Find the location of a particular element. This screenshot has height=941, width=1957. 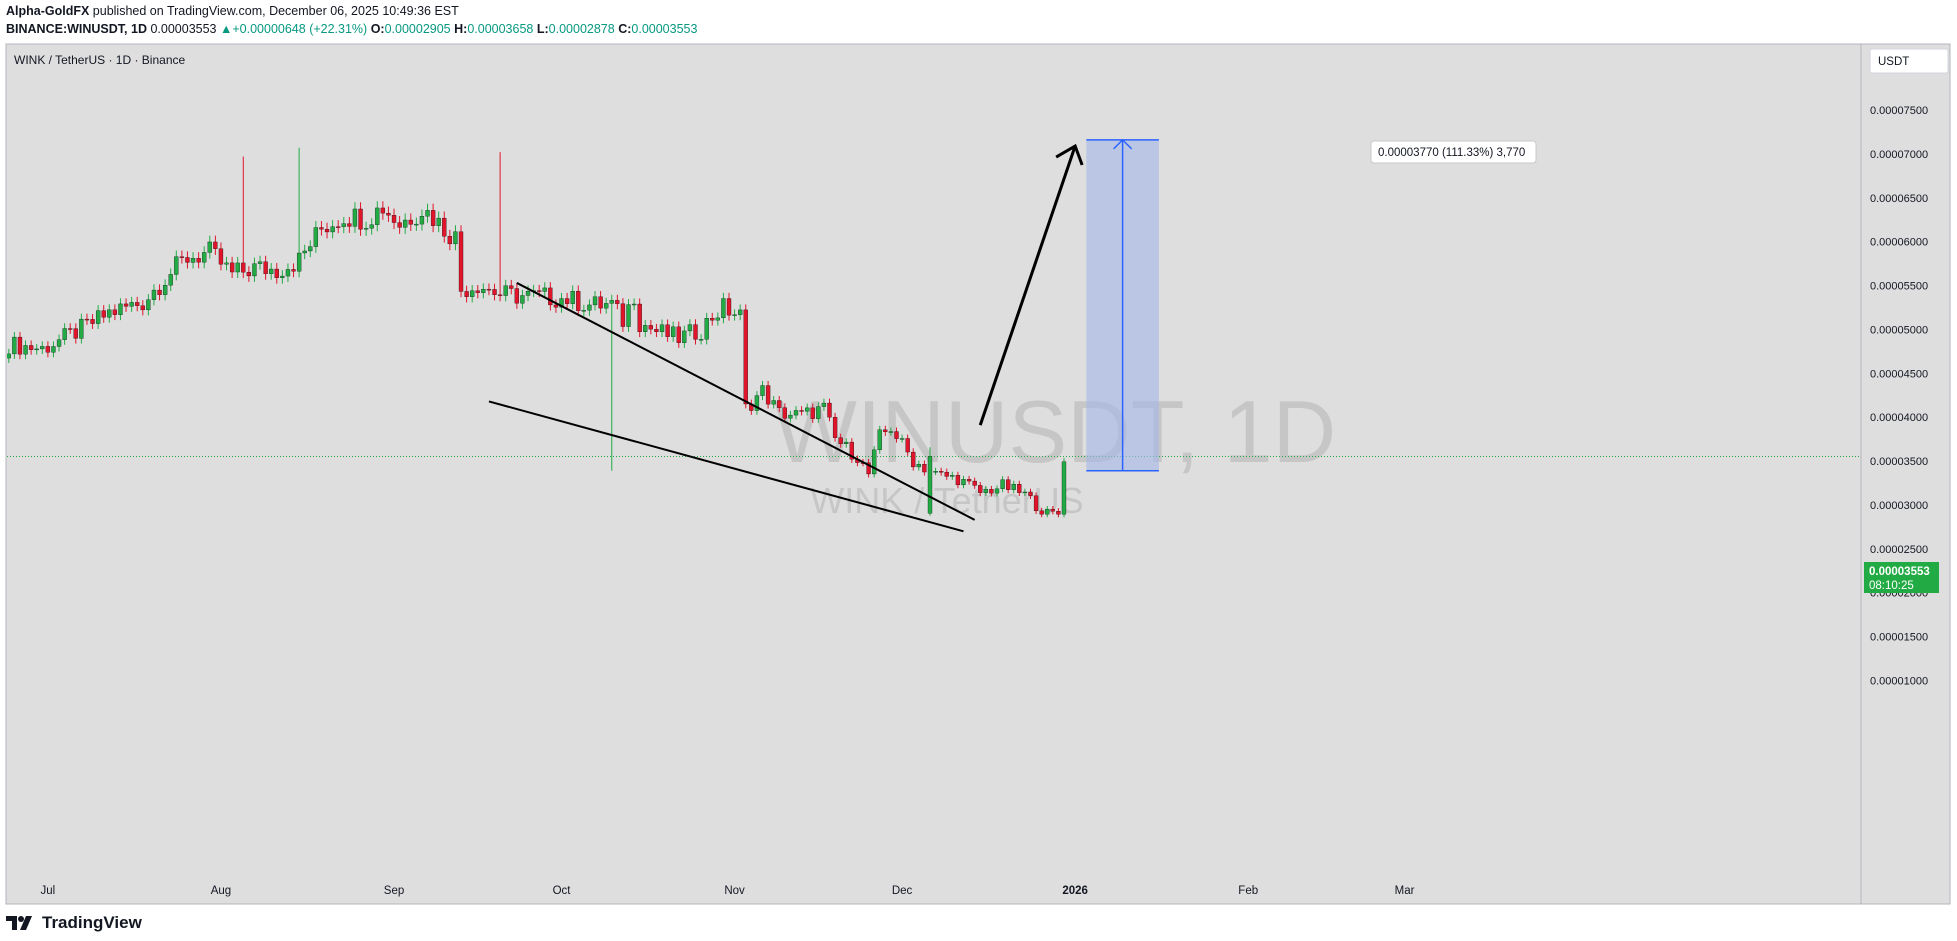

author-name: Alpha-GoldFX is located at coordinates (48, 11).